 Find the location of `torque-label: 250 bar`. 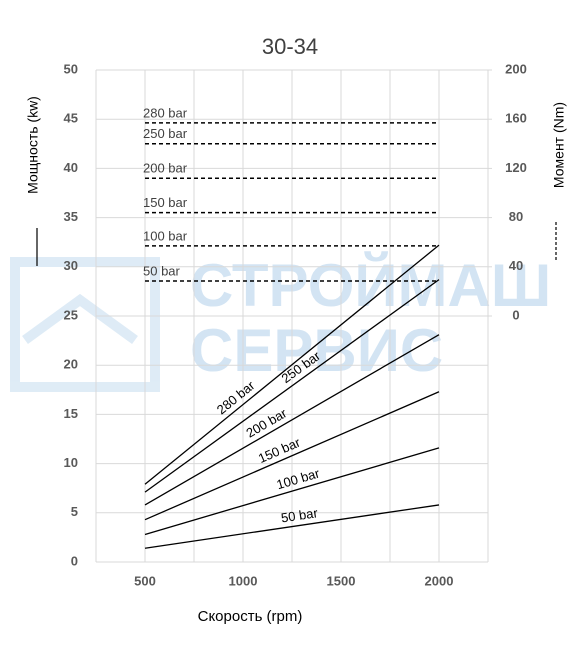

torque-label: 250 bar is located at coordinates (165, 133).